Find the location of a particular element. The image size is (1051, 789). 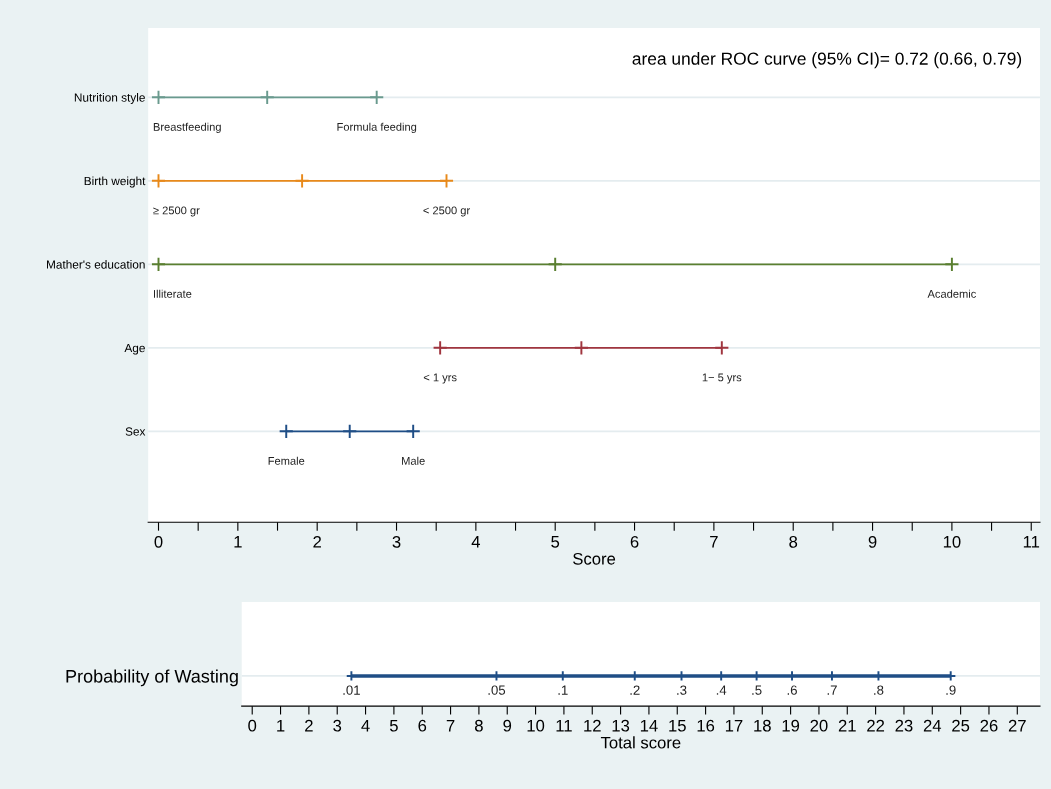

x-tick-label: 14 is located at coordinates (649, 725).